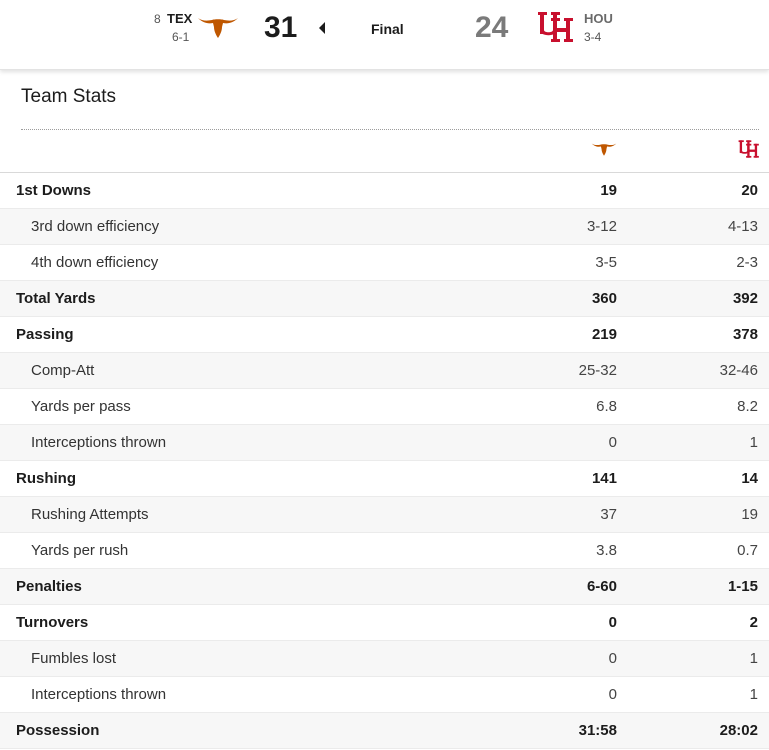 This screenshot has width=769, height=750. What do you see at coordinates (95, 262) in the screenshot?
I see `stat-label: 4th down efficiency` at bounding box center [95, 262].